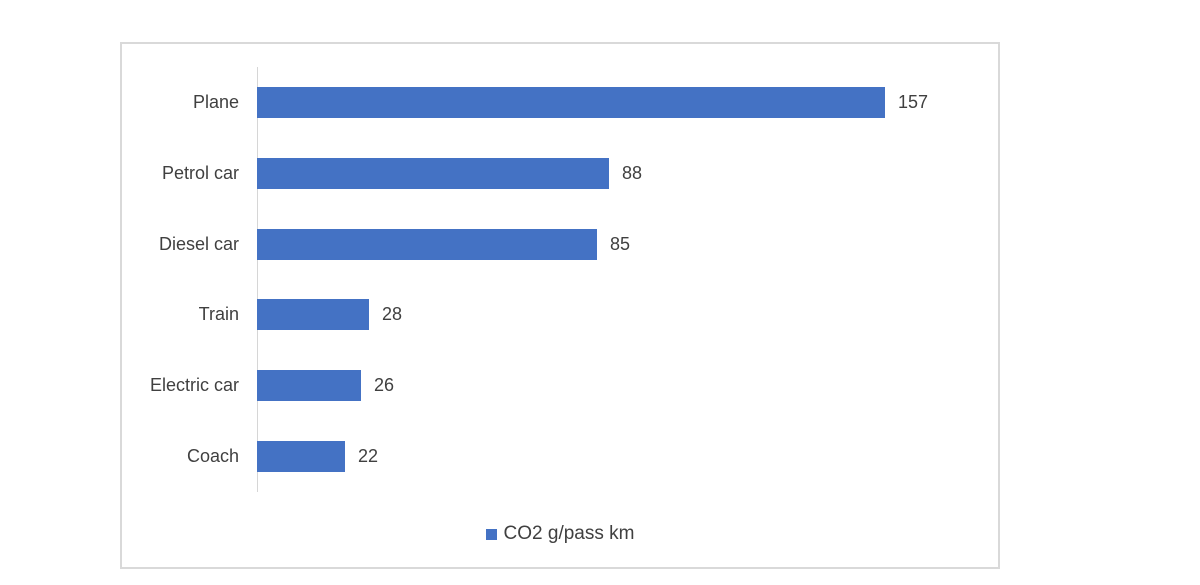 This screenshot has height=585, width=1200. Describe the element at coordinates (560, 385) in the screenshot. I see `chart-row: Electric car 26` at that location.